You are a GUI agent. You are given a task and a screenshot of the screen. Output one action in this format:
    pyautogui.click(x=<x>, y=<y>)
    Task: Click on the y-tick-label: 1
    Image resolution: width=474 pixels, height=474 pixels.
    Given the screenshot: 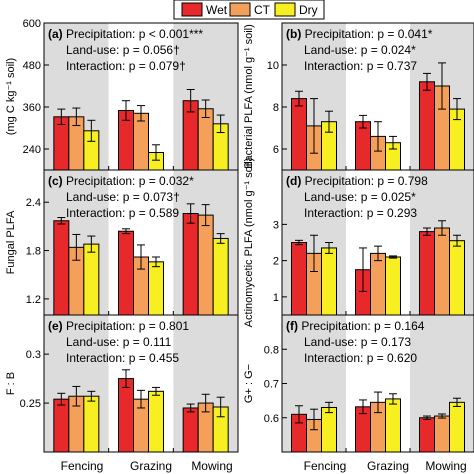 What is the action you would take?
    pyautogui.click(x=276, y=298)
    